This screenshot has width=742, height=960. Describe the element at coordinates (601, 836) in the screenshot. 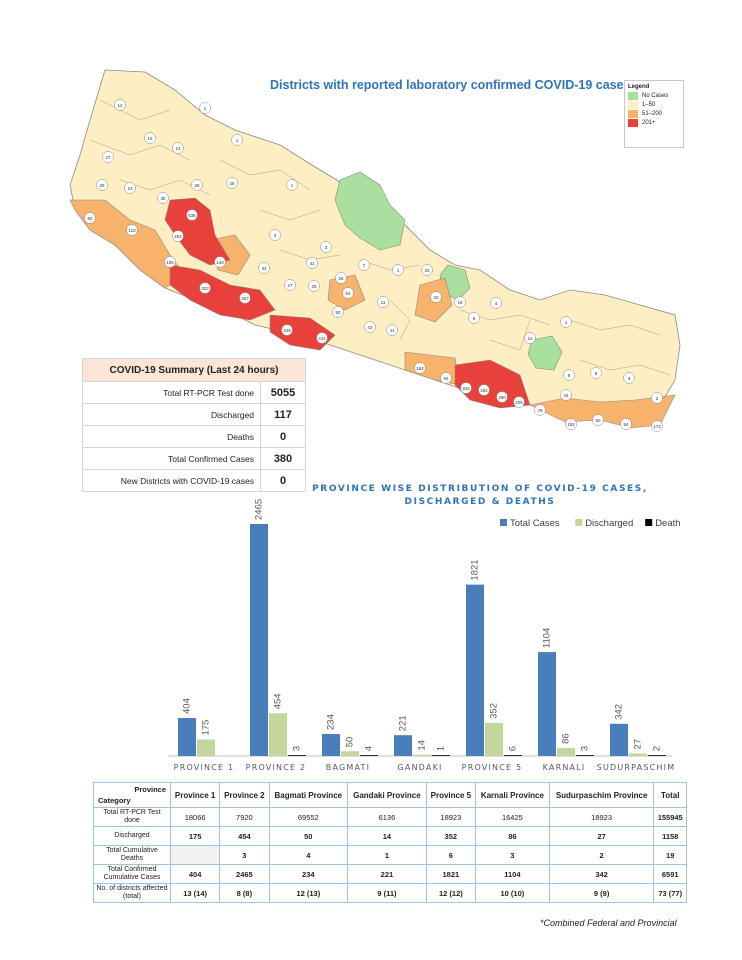

I see `table-cell: 27` at that location.